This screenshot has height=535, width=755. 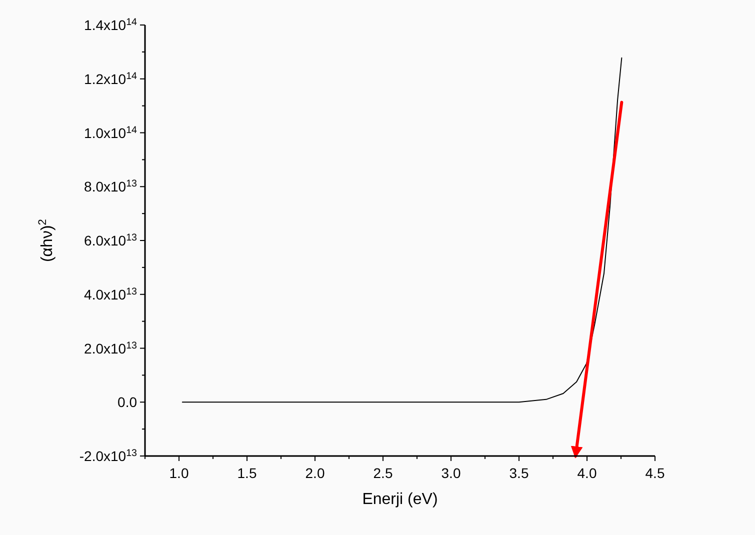 What do you see at coordinates (315, 473) in the screenshot?
I see `x-tick-label: 2.0` at bounding box center [315, 473].